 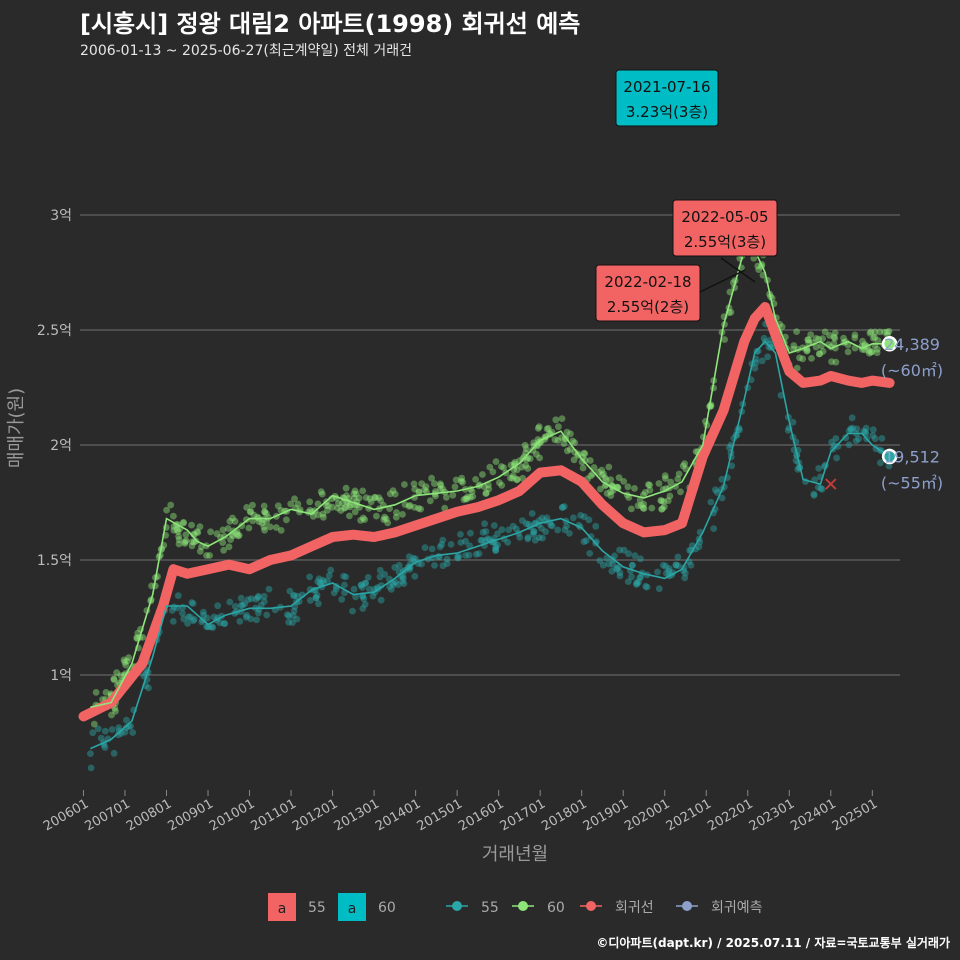 What do you see at coordinates (440, 815) in the screenshot?
I see `x-tick-label: 201501` at bounding box center [440, 815].